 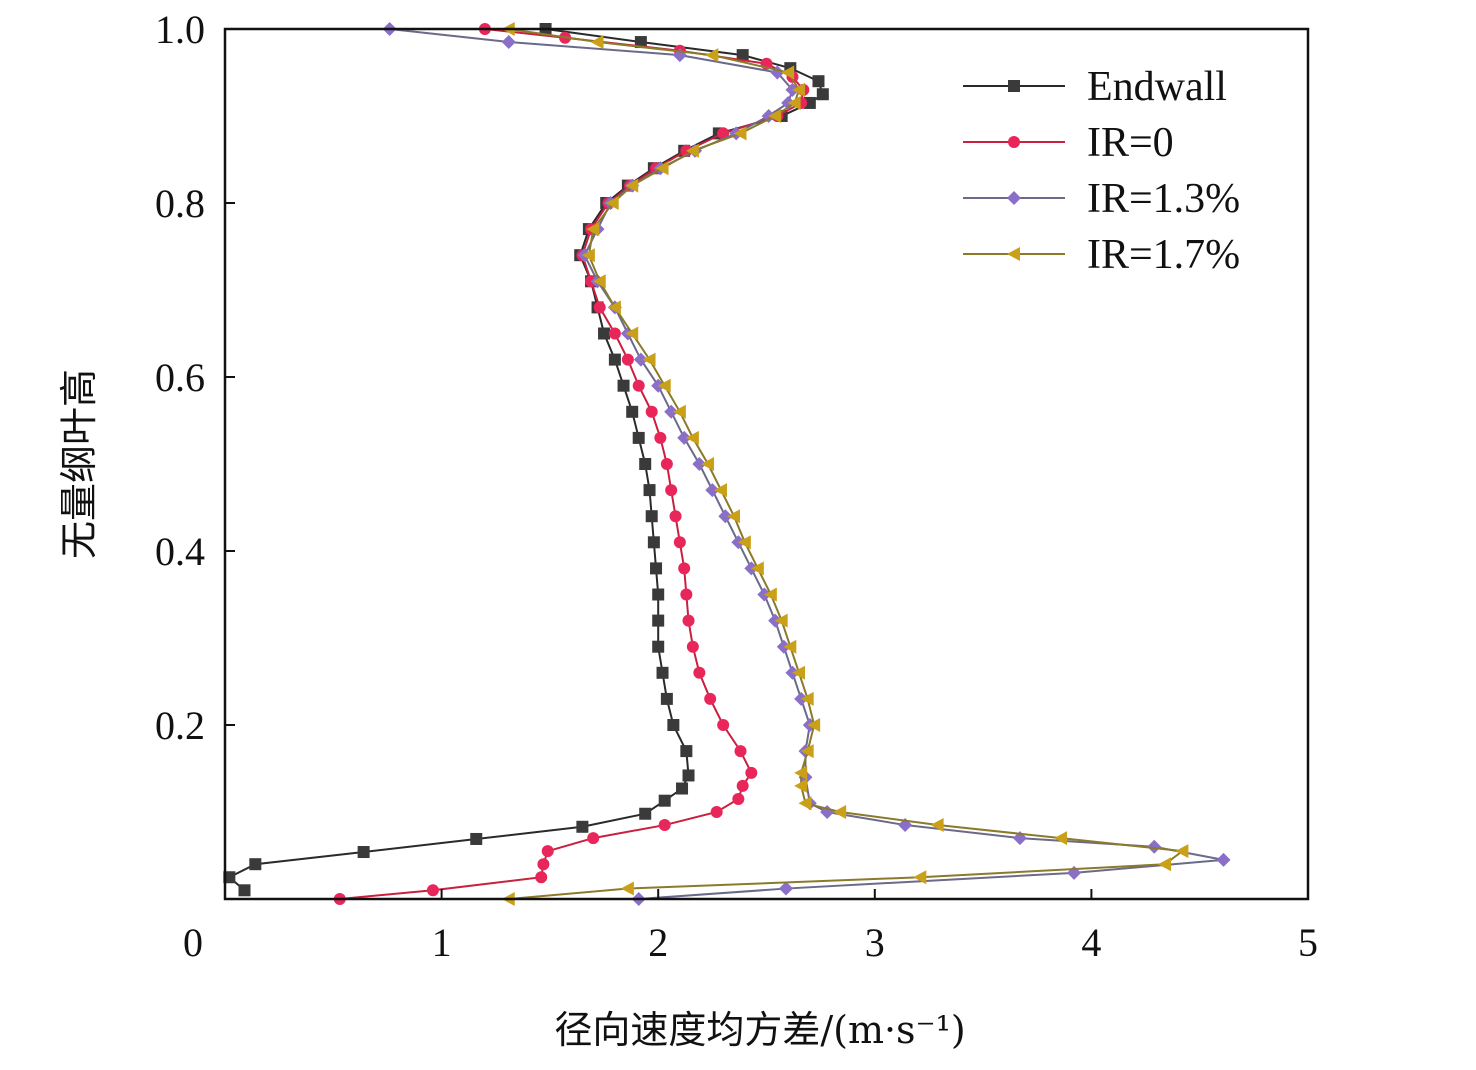 I want to click on x-tick-label: 2, so click(x=658, y=942).